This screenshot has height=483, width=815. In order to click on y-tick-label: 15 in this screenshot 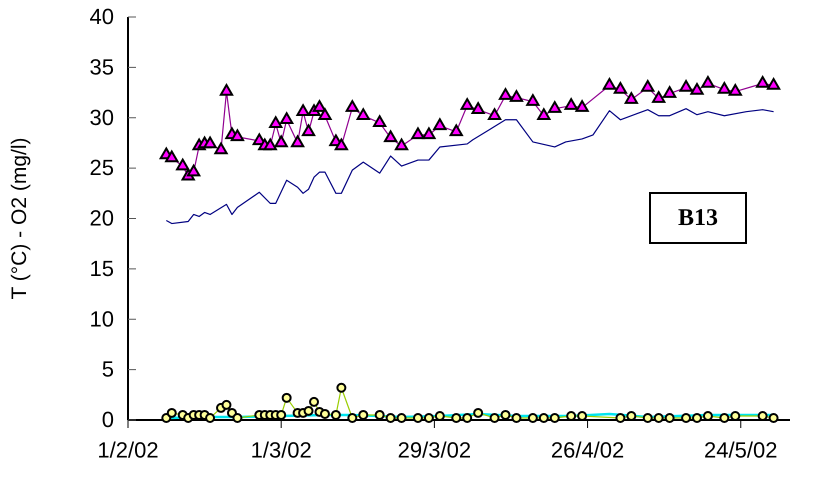, I will do `click(102, 268)`.